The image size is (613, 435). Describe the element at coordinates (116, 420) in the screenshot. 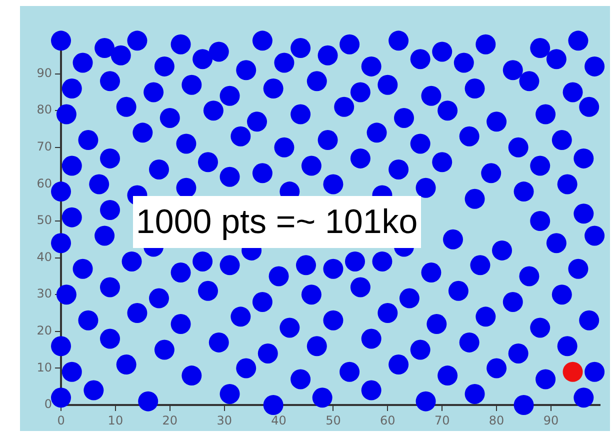

I see `x-tick-label: 10` at that location.